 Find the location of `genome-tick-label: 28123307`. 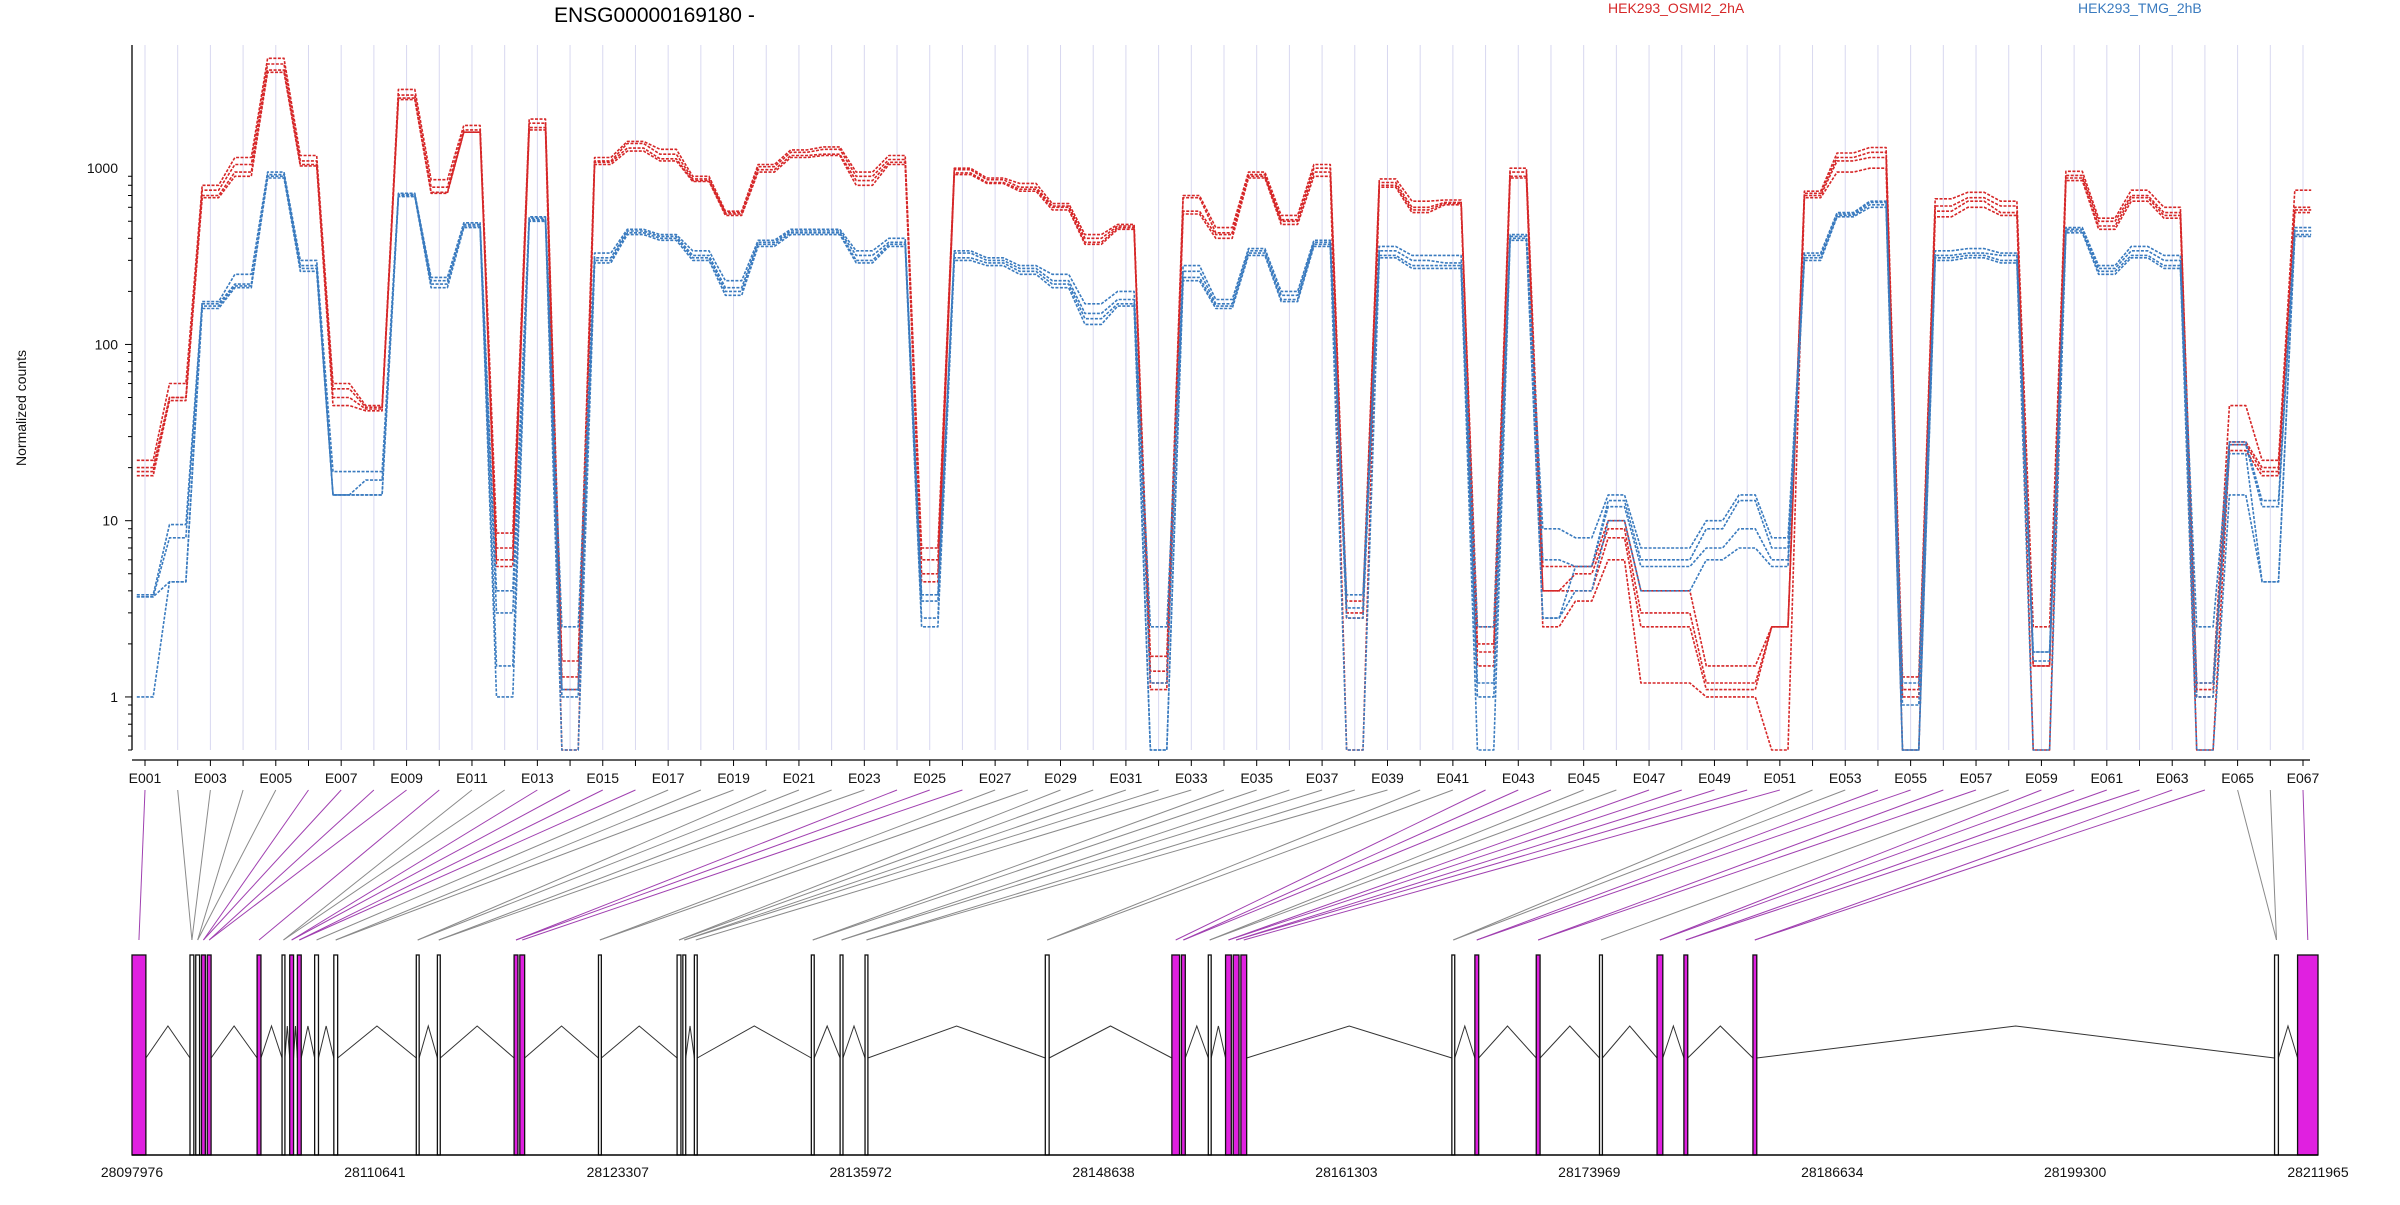

genome-tick-label: 28123307 is located at coordinates (618, 1172).